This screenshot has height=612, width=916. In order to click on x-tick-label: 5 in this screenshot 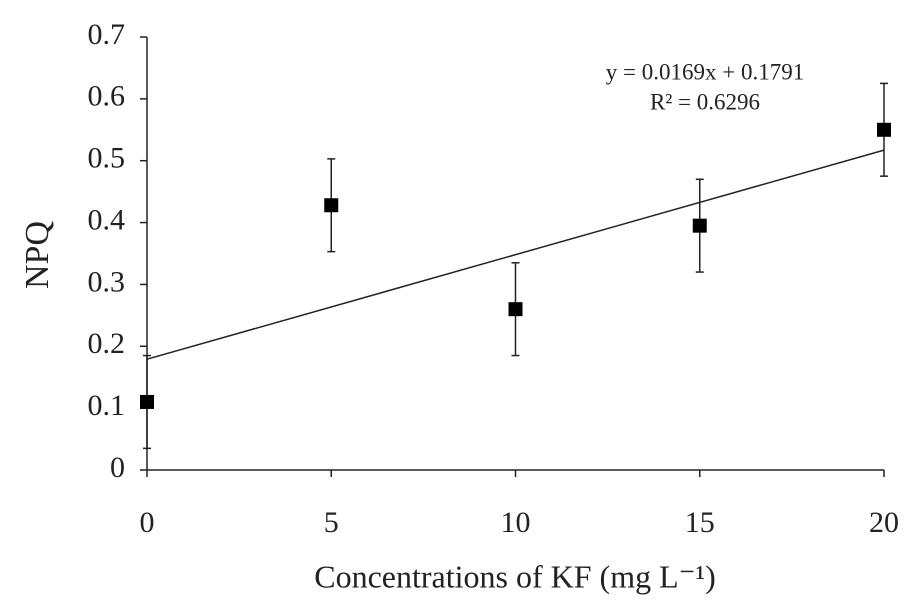, I will do `click(331, 522)`.